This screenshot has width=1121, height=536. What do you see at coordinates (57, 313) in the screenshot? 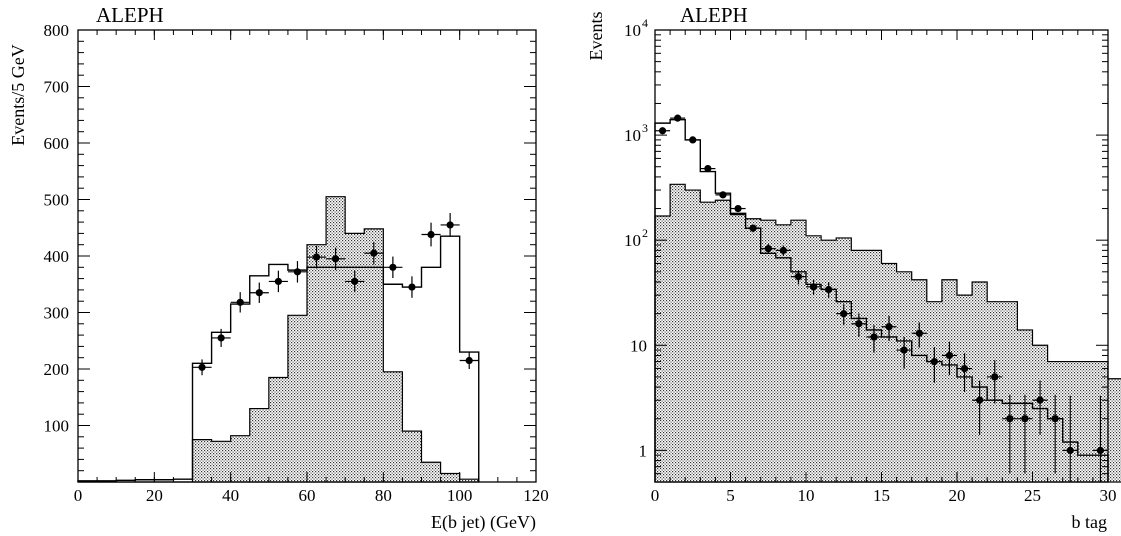
I see `y-tick-label: 300` at bounding box center [57, 313].